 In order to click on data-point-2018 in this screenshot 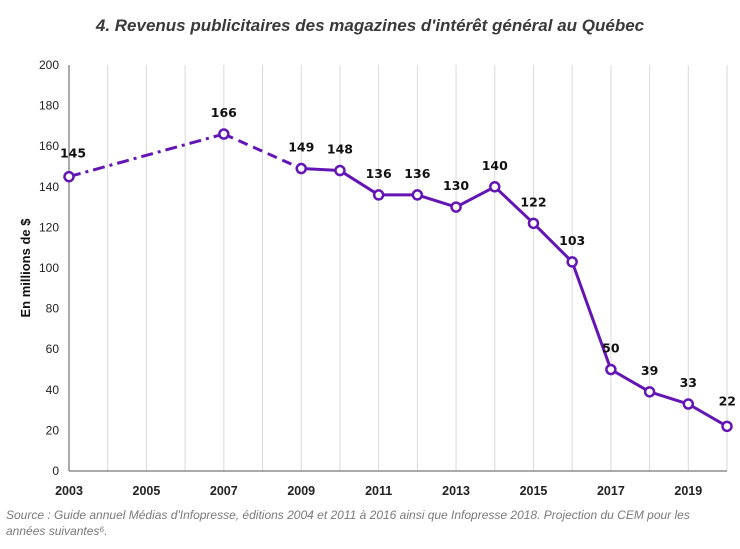, I will do `click(649, 392)`.